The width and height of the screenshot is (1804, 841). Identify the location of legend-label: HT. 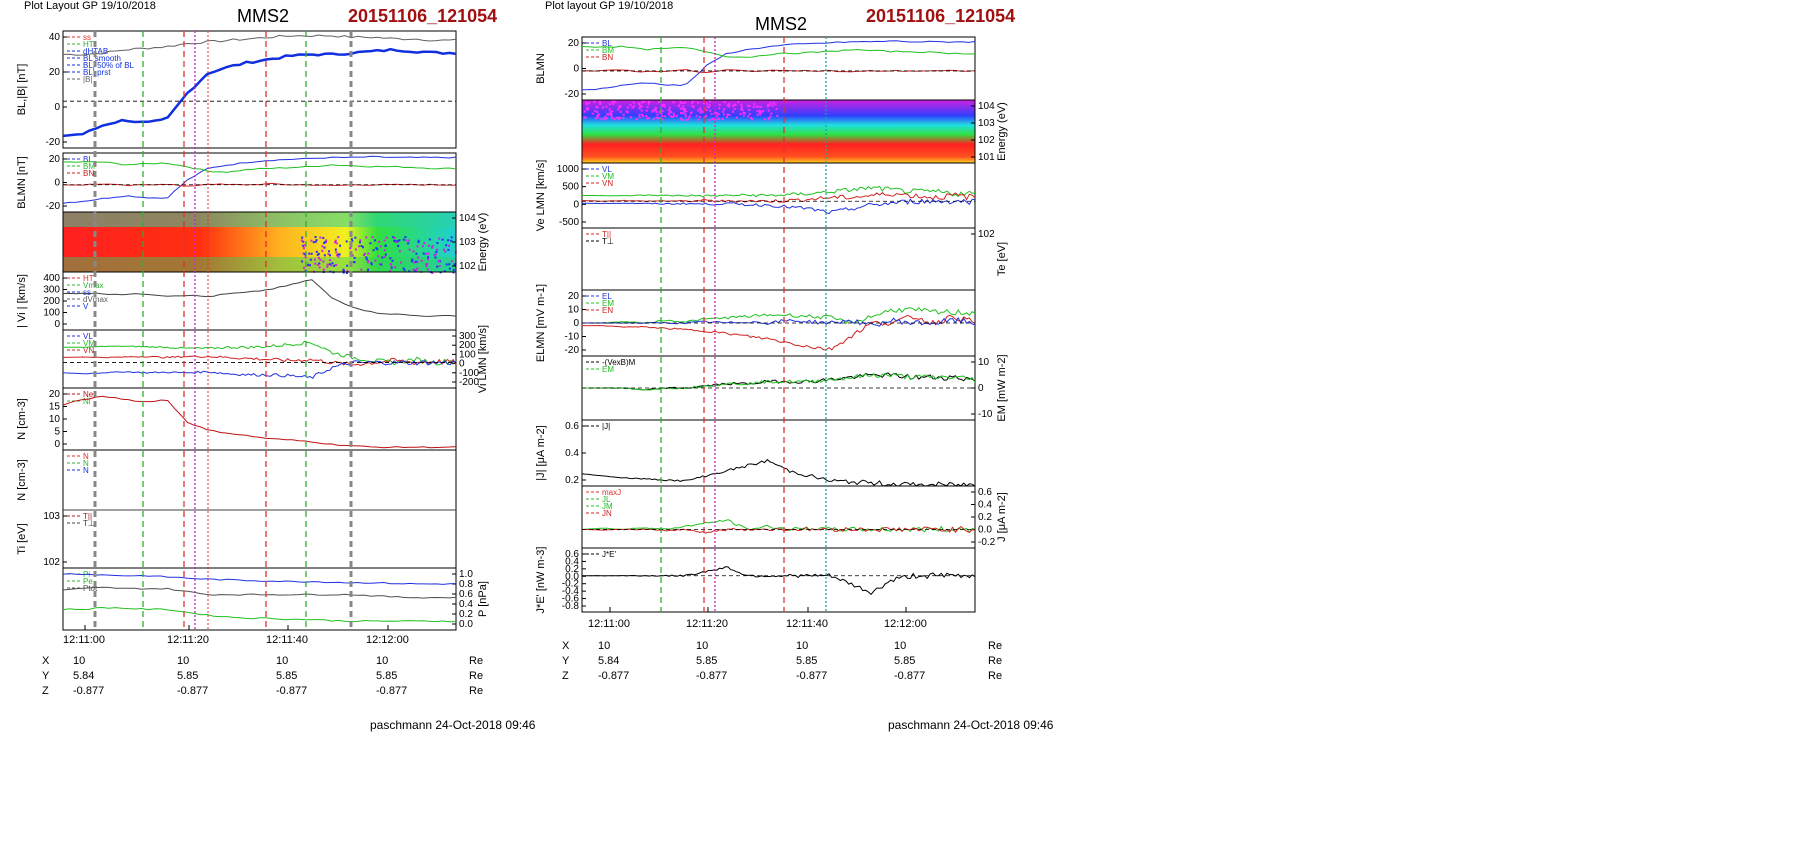
(88, 44).